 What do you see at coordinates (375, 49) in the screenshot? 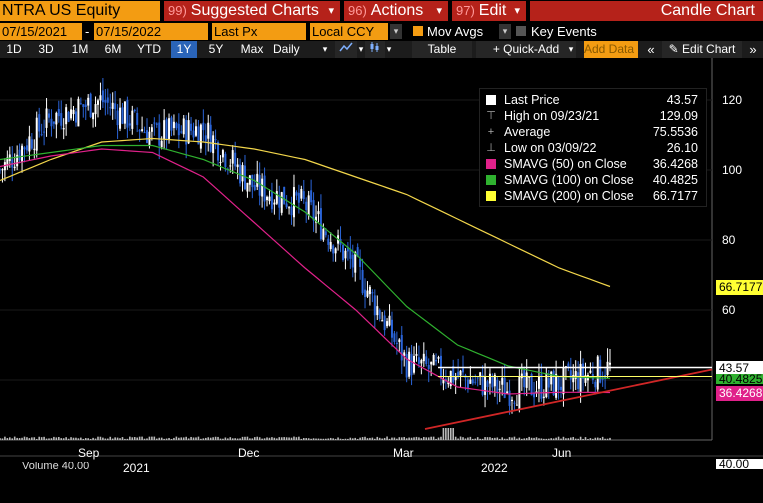
I see `candle-icon` at bounding box center [375, 49].